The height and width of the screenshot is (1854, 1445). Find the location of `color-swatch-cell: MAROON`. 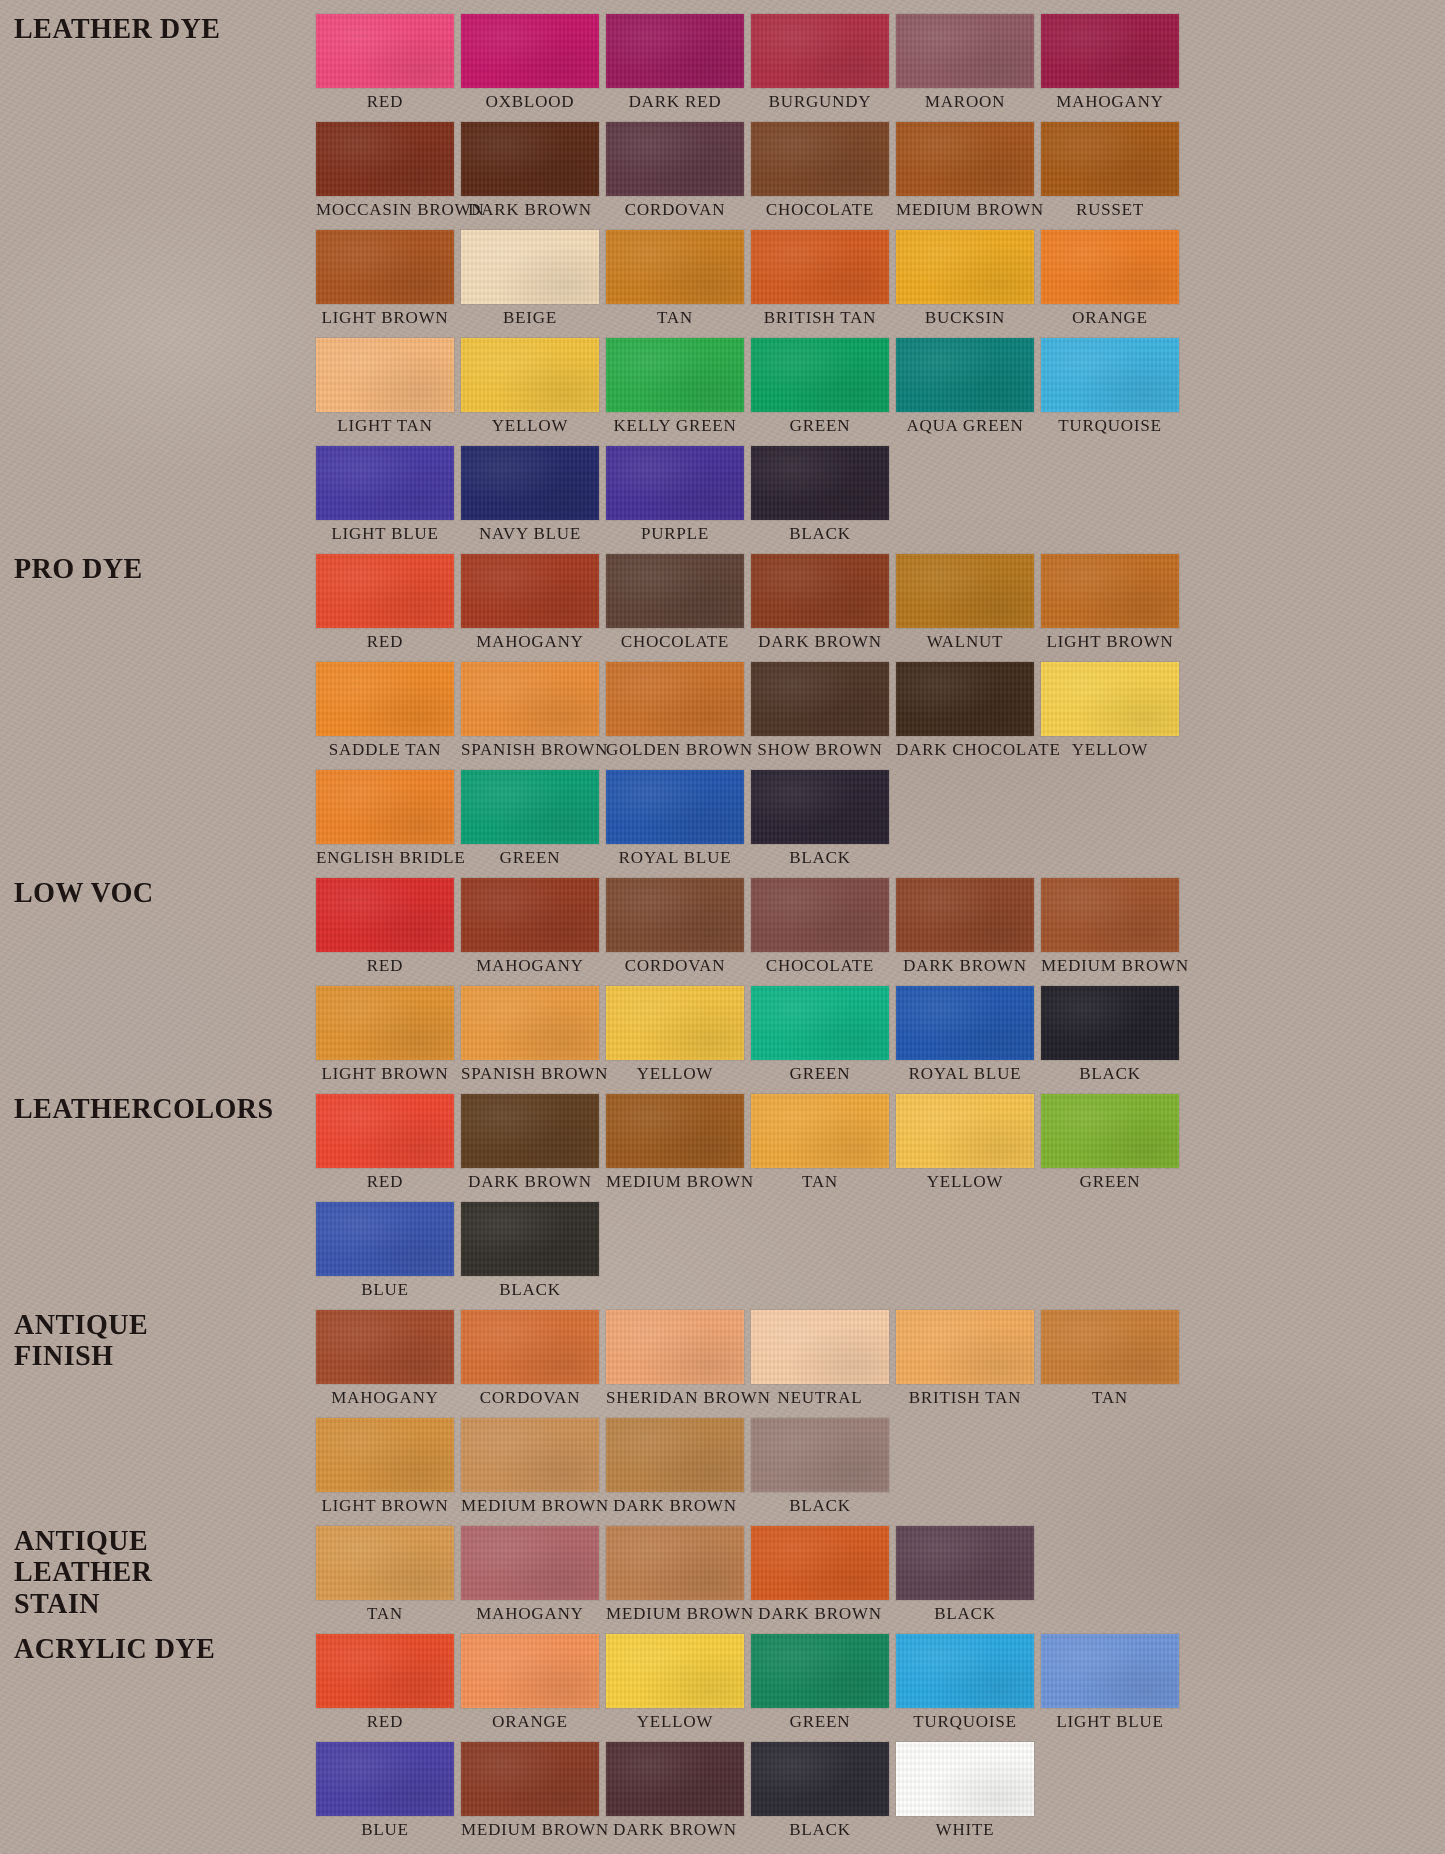

color-swatch-cell: MAROON is located at coordinates (965, 66).